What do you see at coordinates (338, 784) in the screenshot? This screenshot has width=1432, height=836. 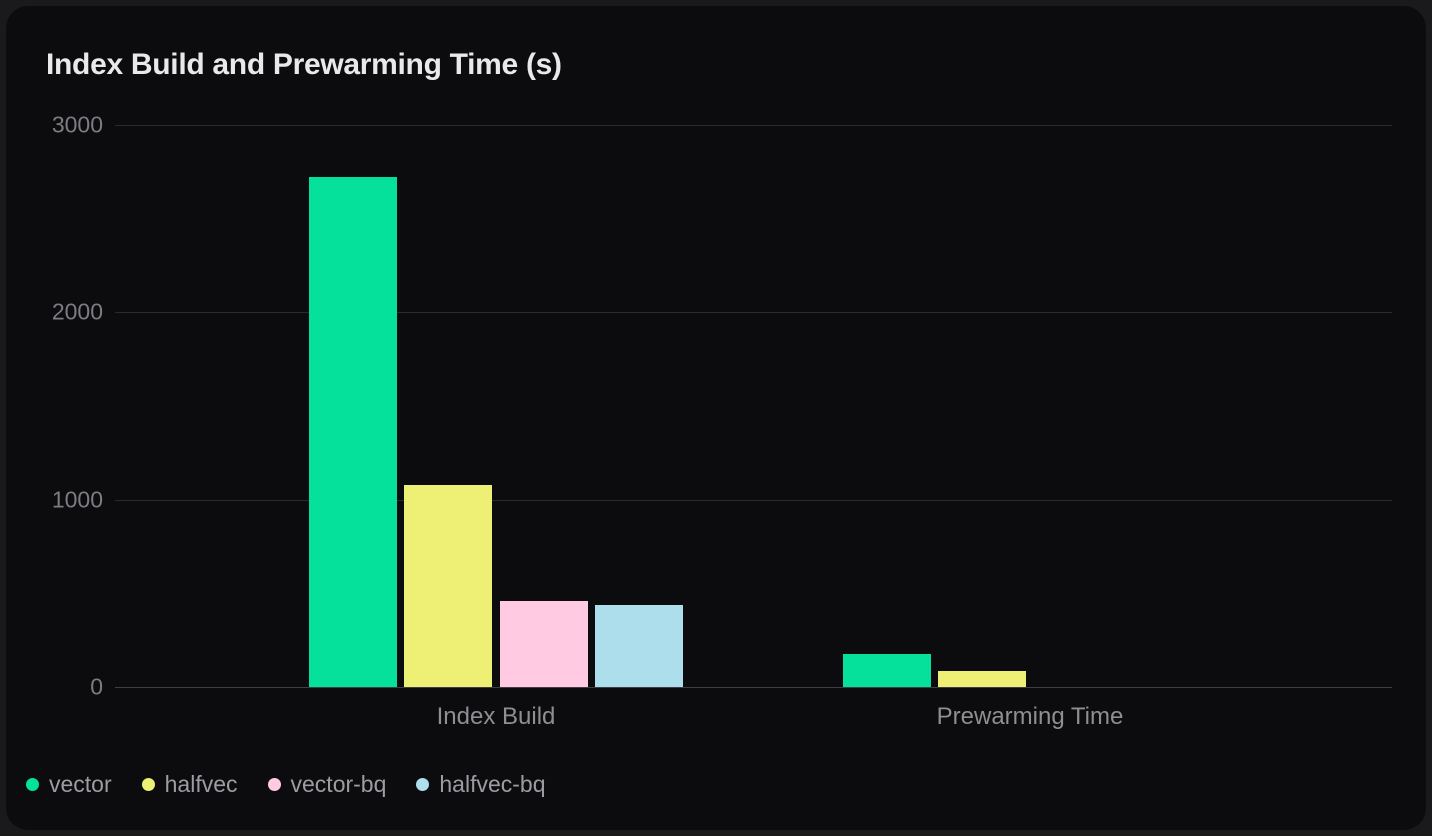 I see `legend-label-vector-bq: vector-bq` at bounding box center [338, 784].